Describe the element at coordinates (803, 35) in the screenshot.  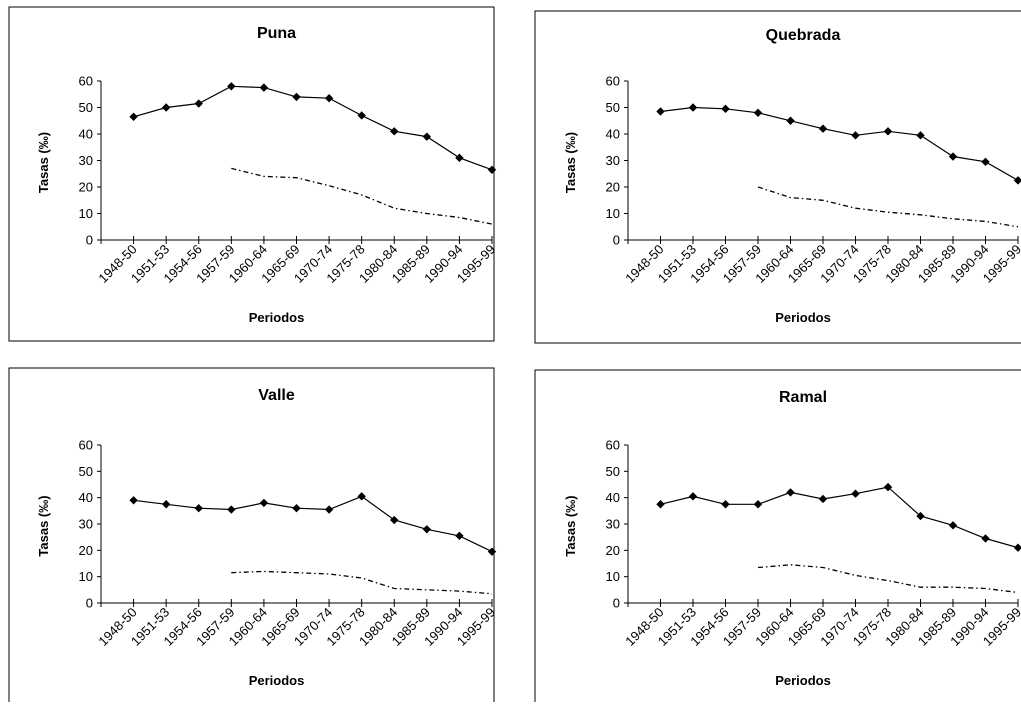
I see `chart-title: Quebrada` at that location.